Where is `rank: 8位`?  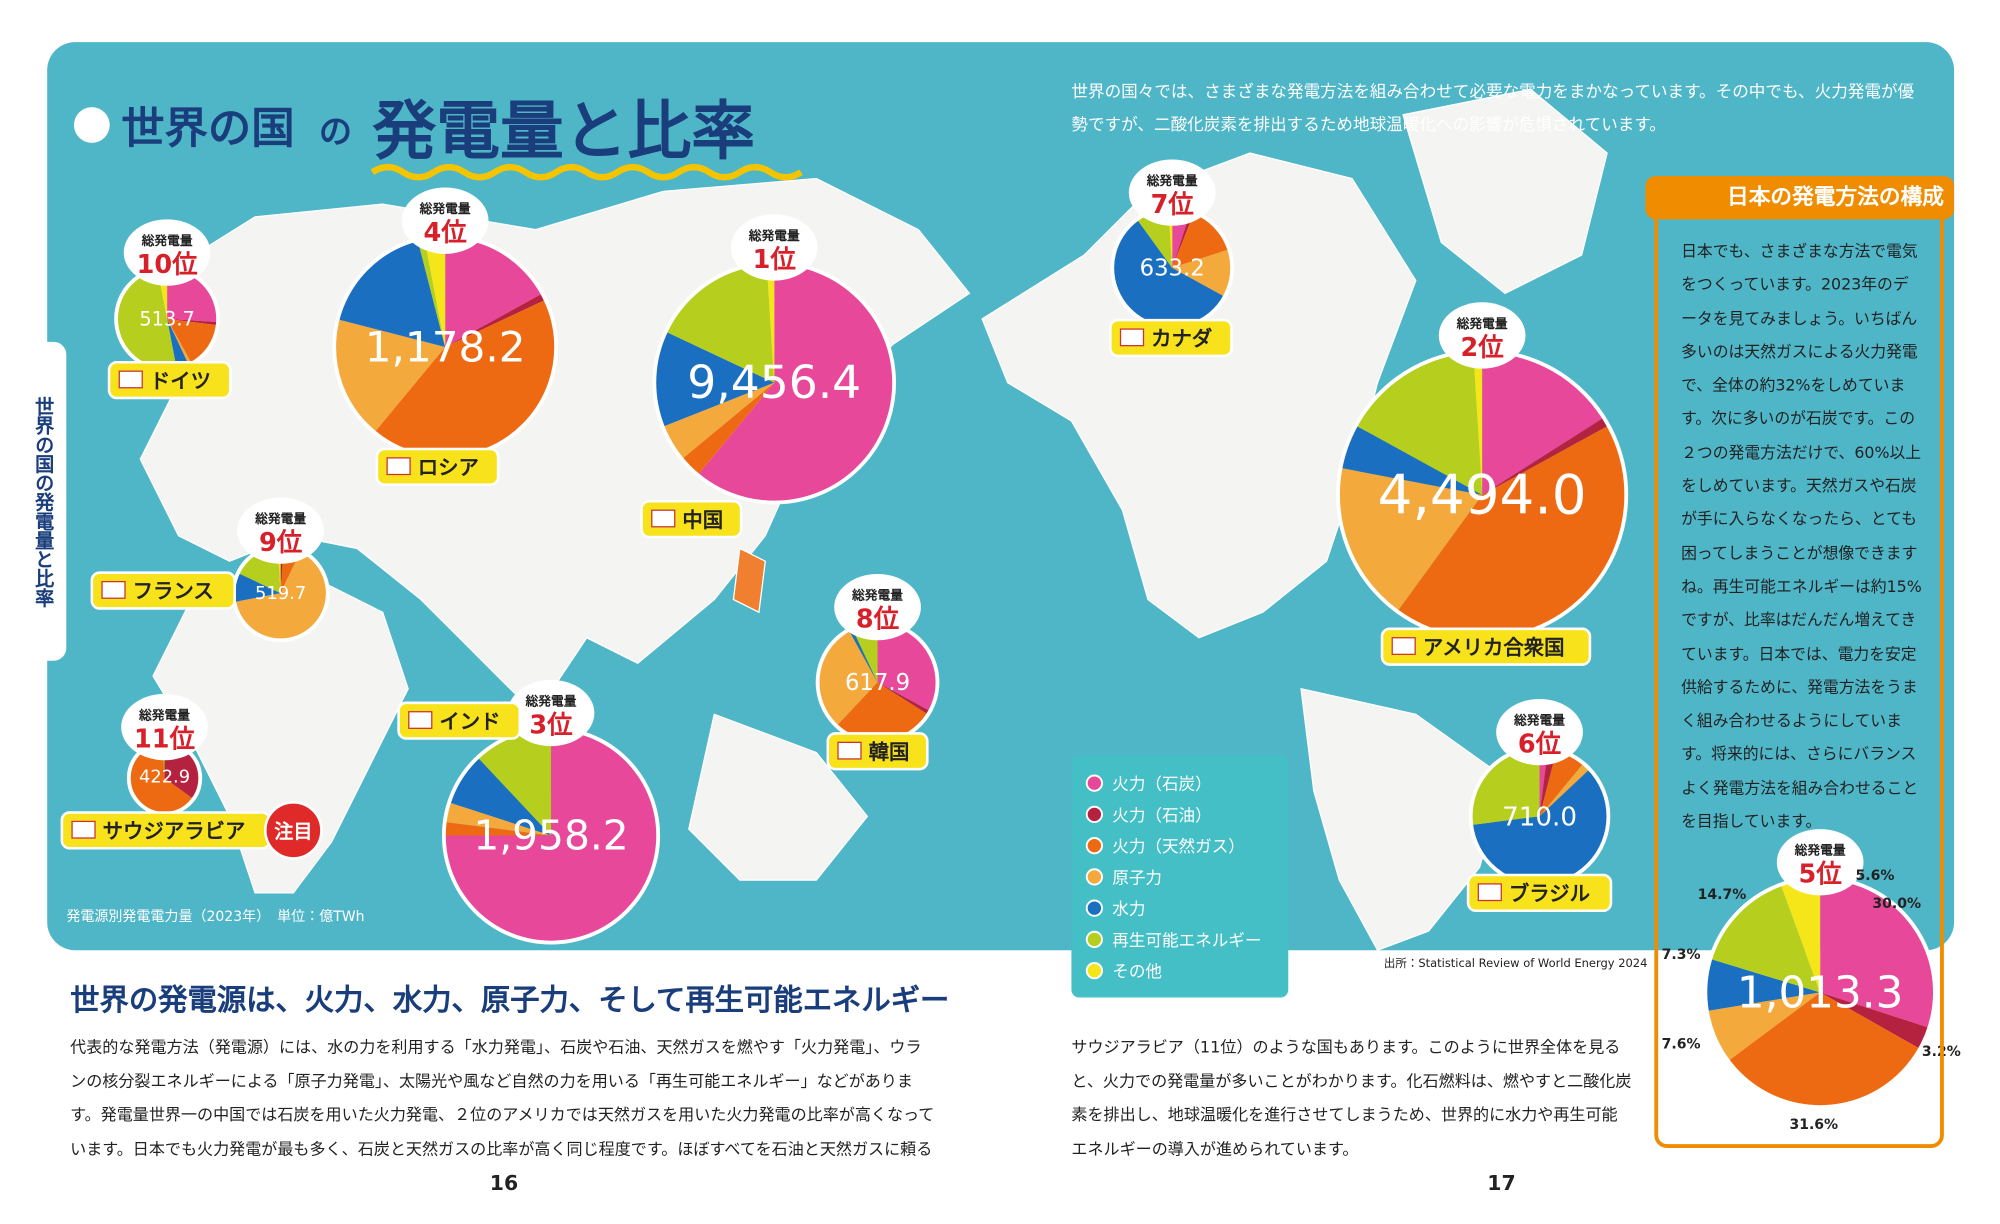
rank: 8位 is located at coordinates (878, 620).